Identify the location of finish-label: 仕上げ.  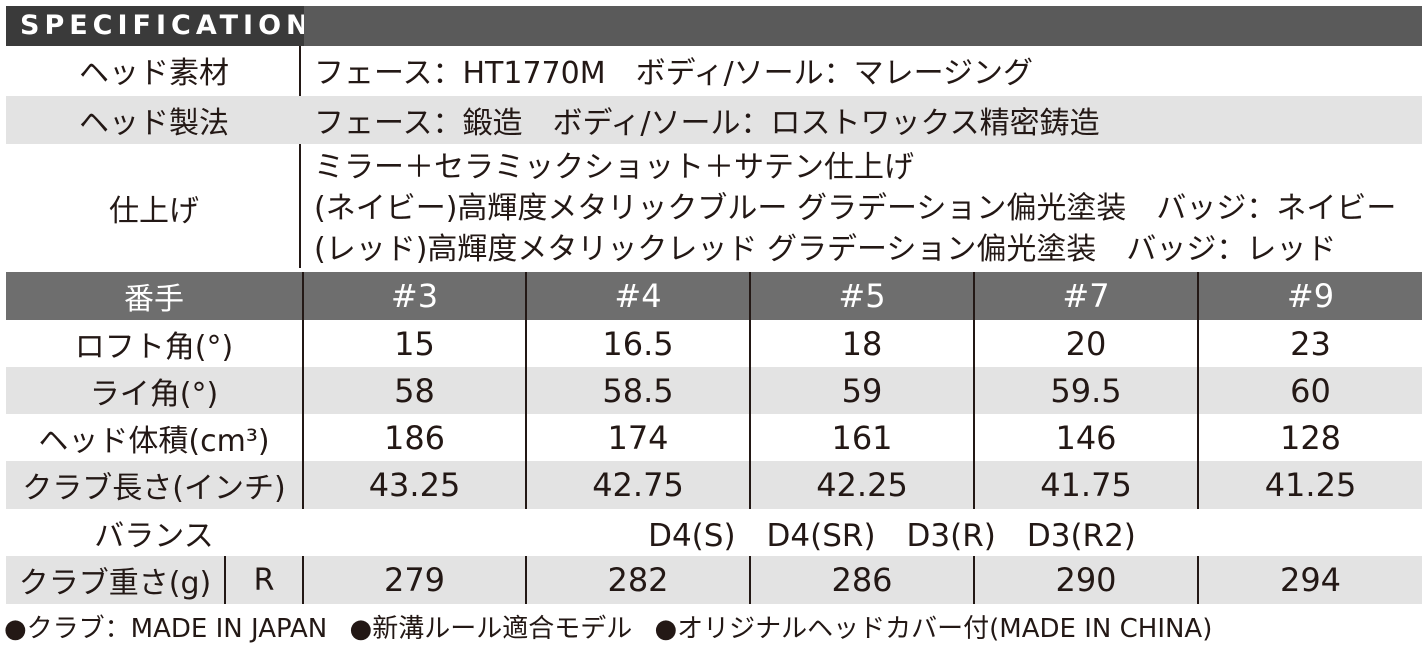
(154, 211).